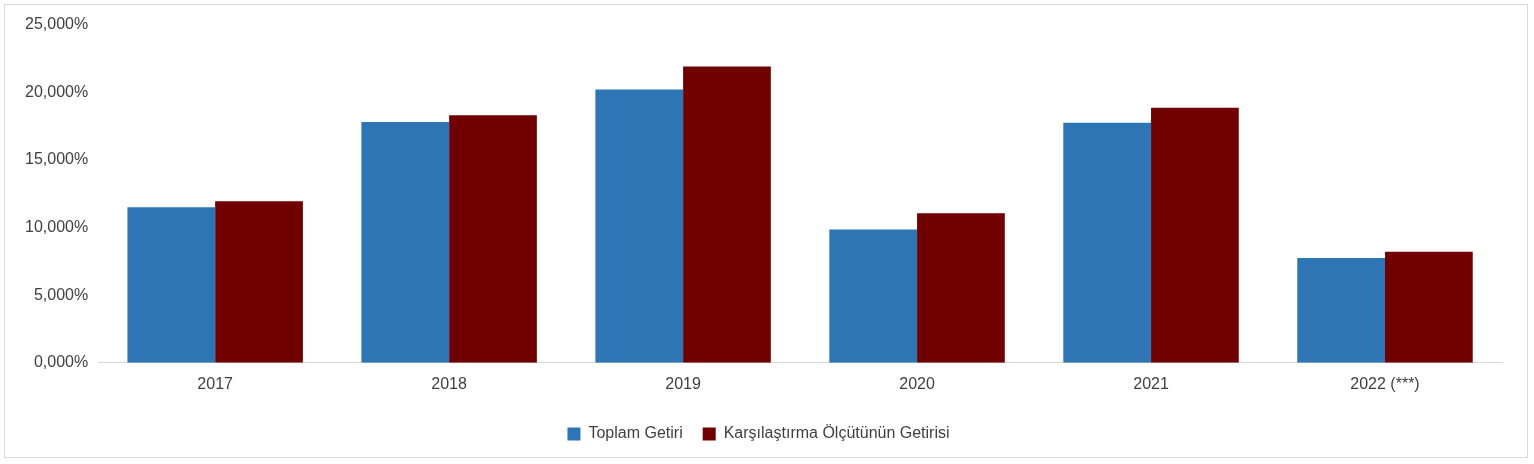  What do you see at coordinates (449, 383) in the screenshot?
I see `x-tick-label: 2018` at bounding box center [449, 383].